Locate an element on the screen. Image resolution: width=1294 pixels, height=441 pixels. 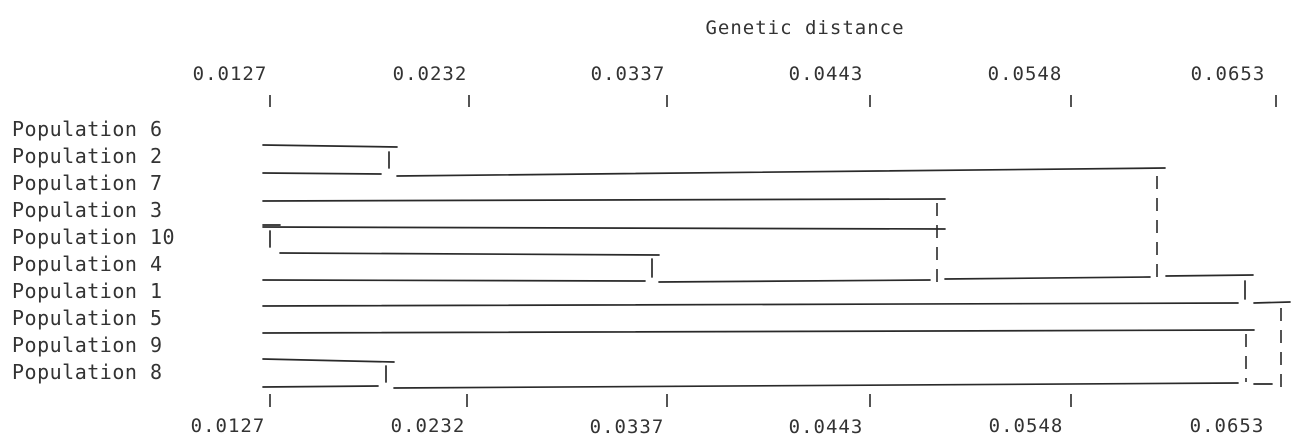
population-label: Population 6 is located at coordinates (87, 129).